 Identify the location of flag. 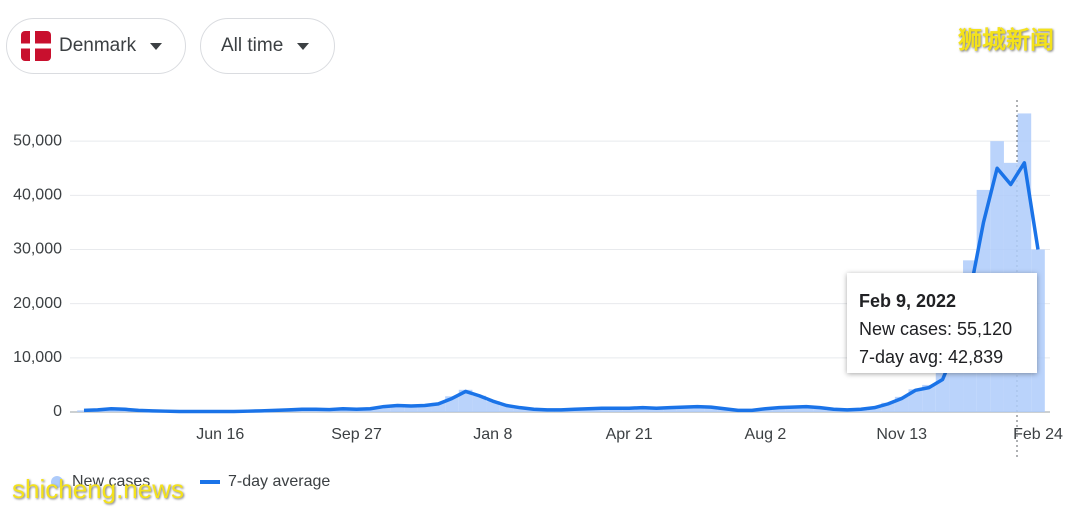
(36, 46).